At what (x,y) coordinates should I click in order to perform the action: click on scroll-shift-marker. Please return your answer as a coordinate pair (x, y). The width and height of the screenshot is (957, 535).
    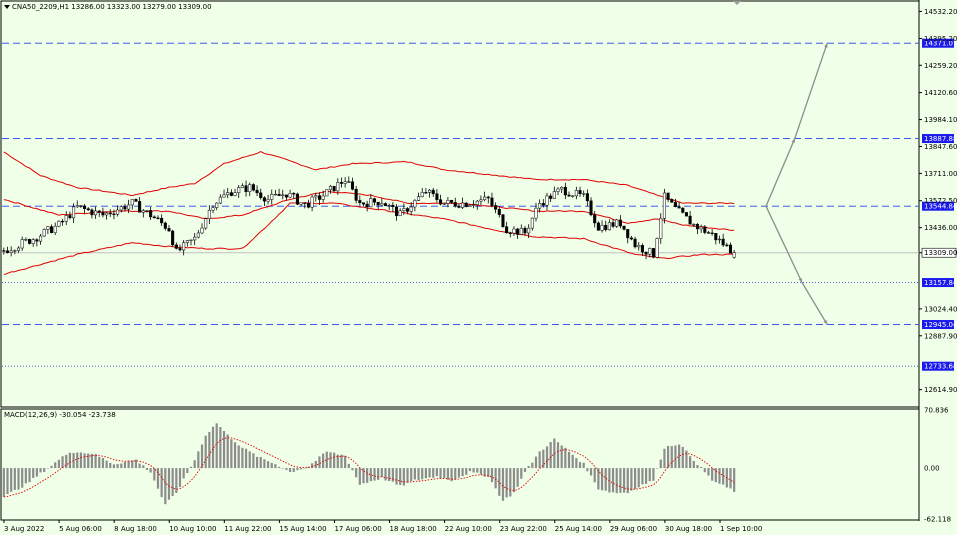
    Looking at the image, I should click on (737, 3).